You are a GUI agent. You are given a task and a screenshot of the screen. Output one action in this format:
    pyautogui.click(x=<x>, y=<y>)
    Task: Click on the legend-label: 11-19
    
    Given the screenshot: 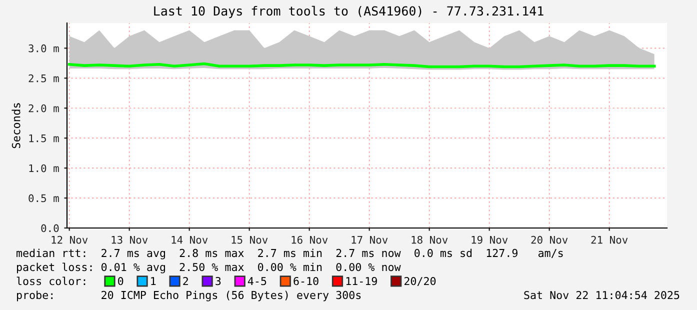 What is the action you would take?
    pyautogui.click(x=361, y=281)
    